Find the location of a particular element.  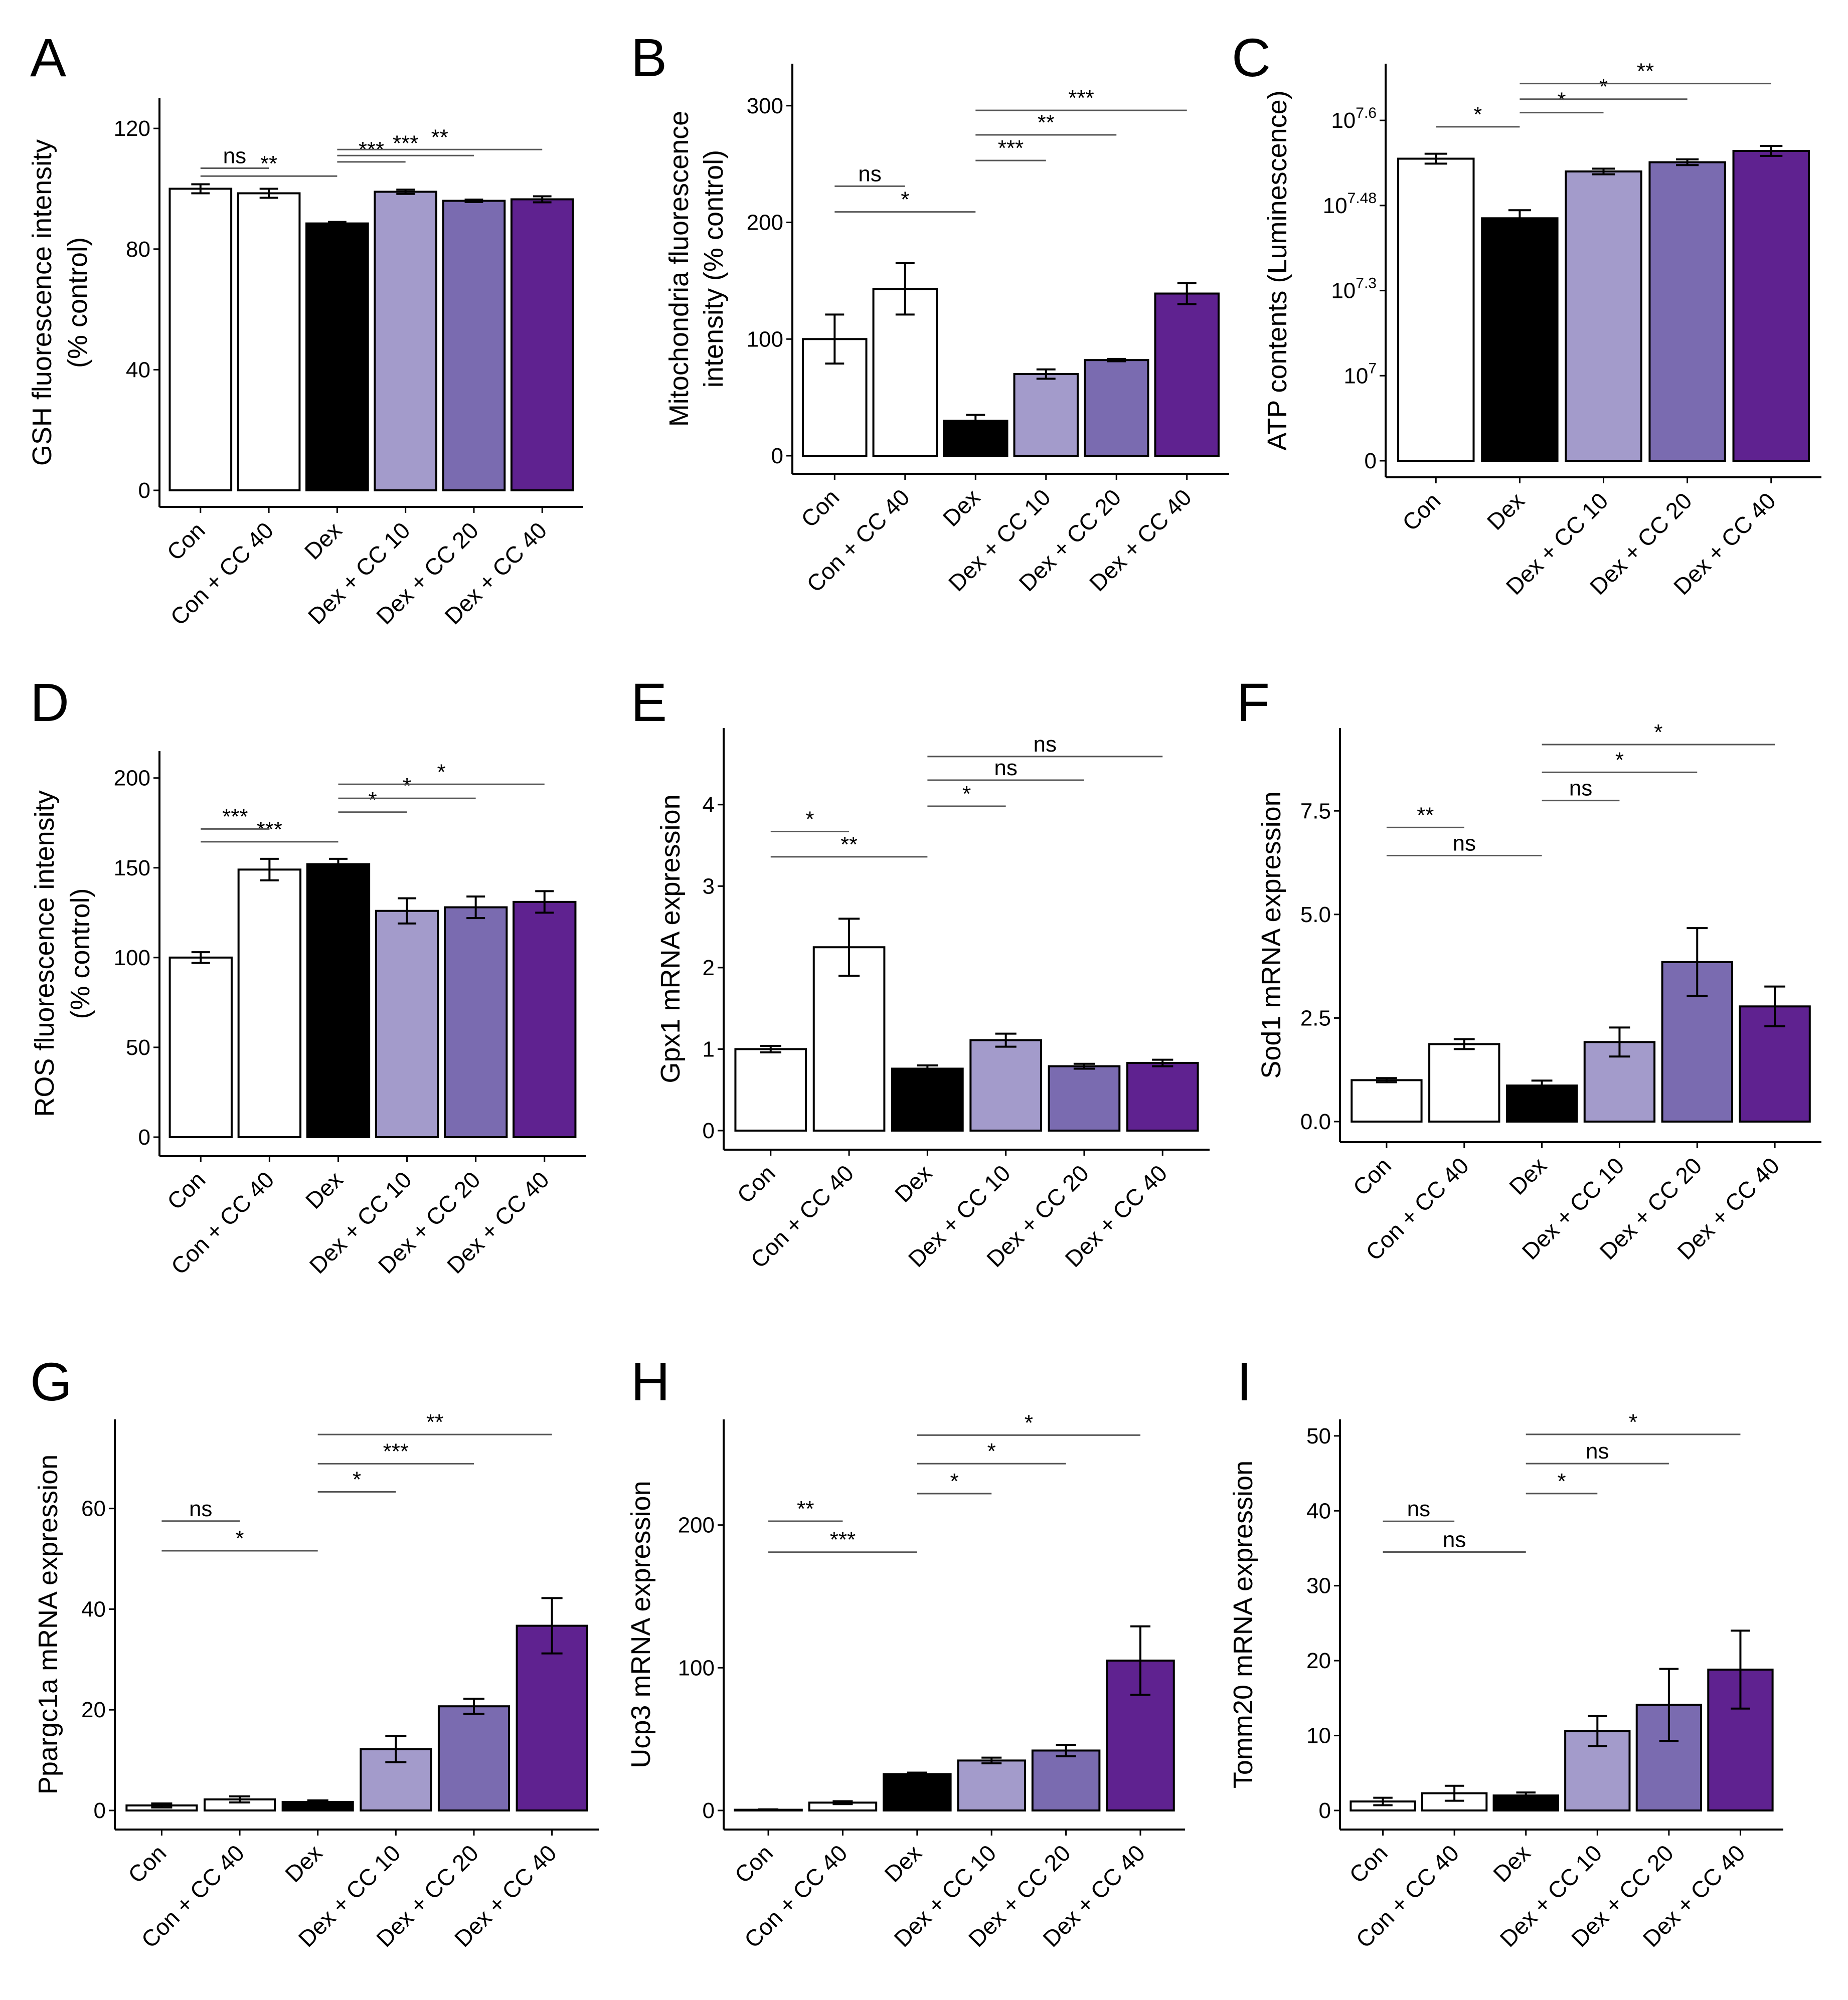

y-tick-label: 40 is located at coordinates (93, 1609).